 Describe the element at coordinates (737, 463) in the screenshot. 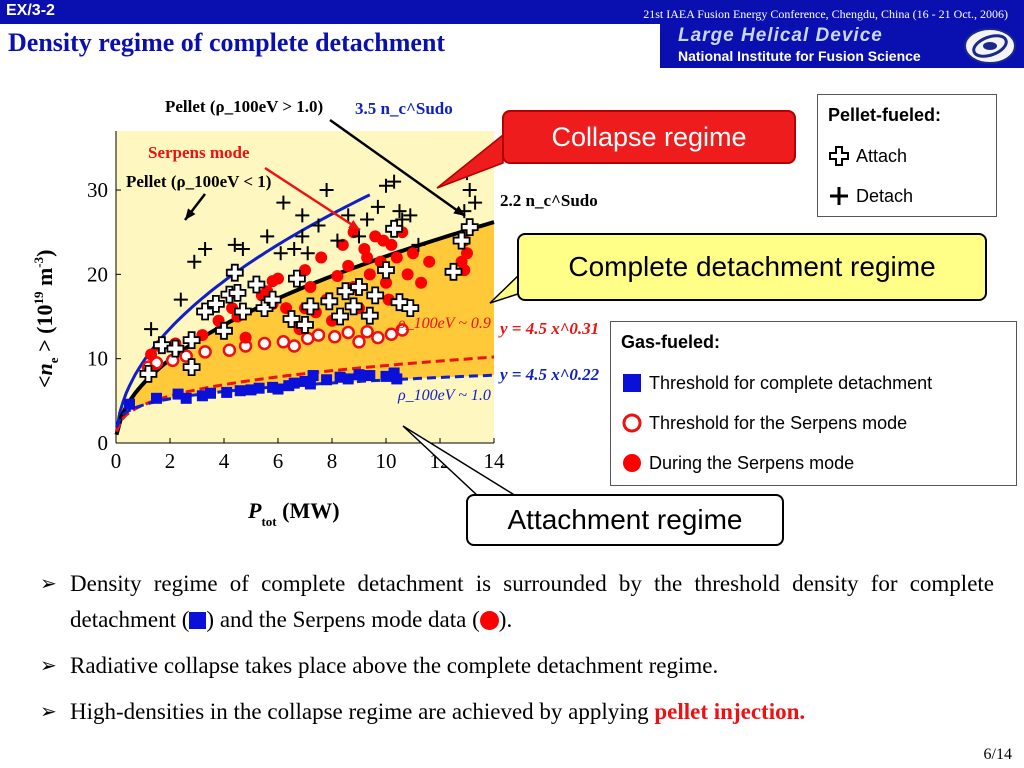

I see `legend-row-during-serpens: During the Serpens mode` at that location.